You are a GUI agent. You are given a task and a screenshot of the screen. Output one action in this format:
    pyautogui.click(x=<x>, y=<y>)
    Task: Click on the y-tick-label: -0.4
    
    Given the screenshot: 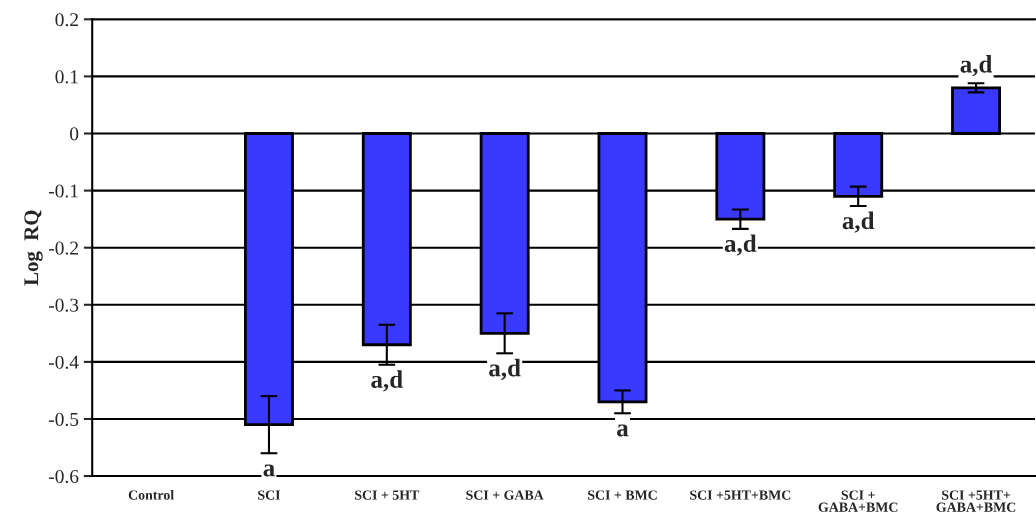 What is the action you would take?
    pyautogui.click(x=63, y=362)
    